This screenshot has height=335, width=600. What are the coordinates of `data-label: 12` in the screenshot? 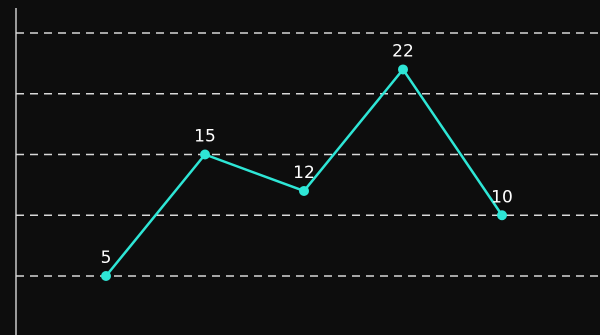 It's located at (304, 173).